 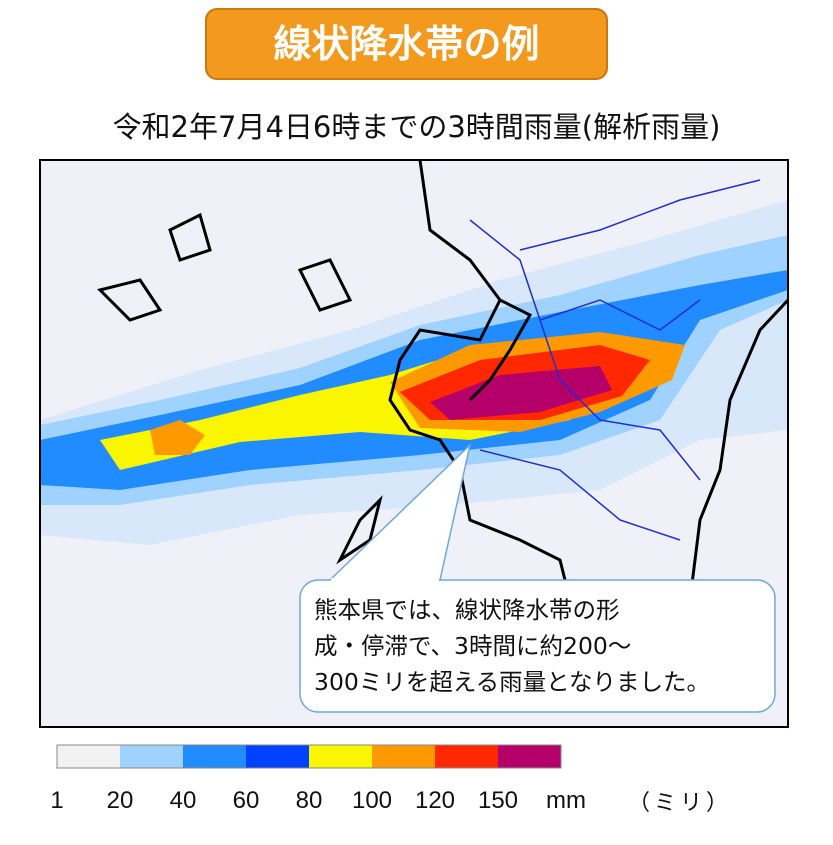 What do you see at coordinates (566, 800) in the screenshot?
I see `legend-unit: mm` at bounding box center [566, 800].